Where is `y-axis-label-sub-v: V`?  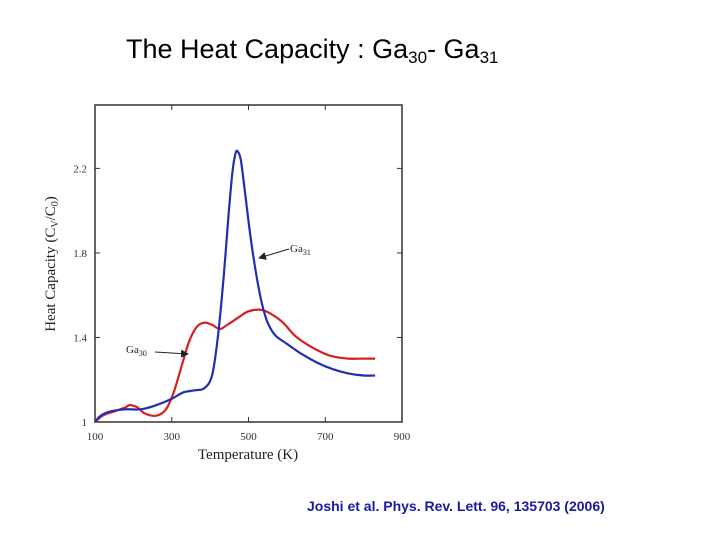 y-axis-label-sub-v: V is located at coordinates (55, 224).